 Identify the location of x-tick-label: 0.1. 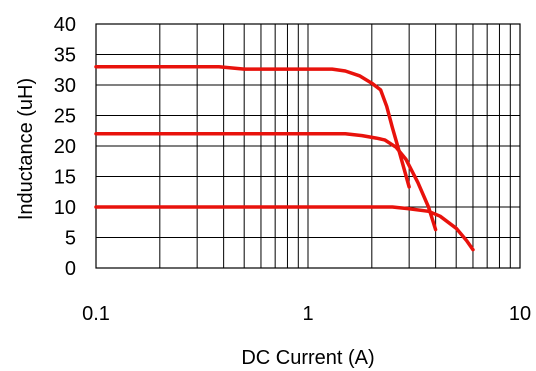
(96, 314).